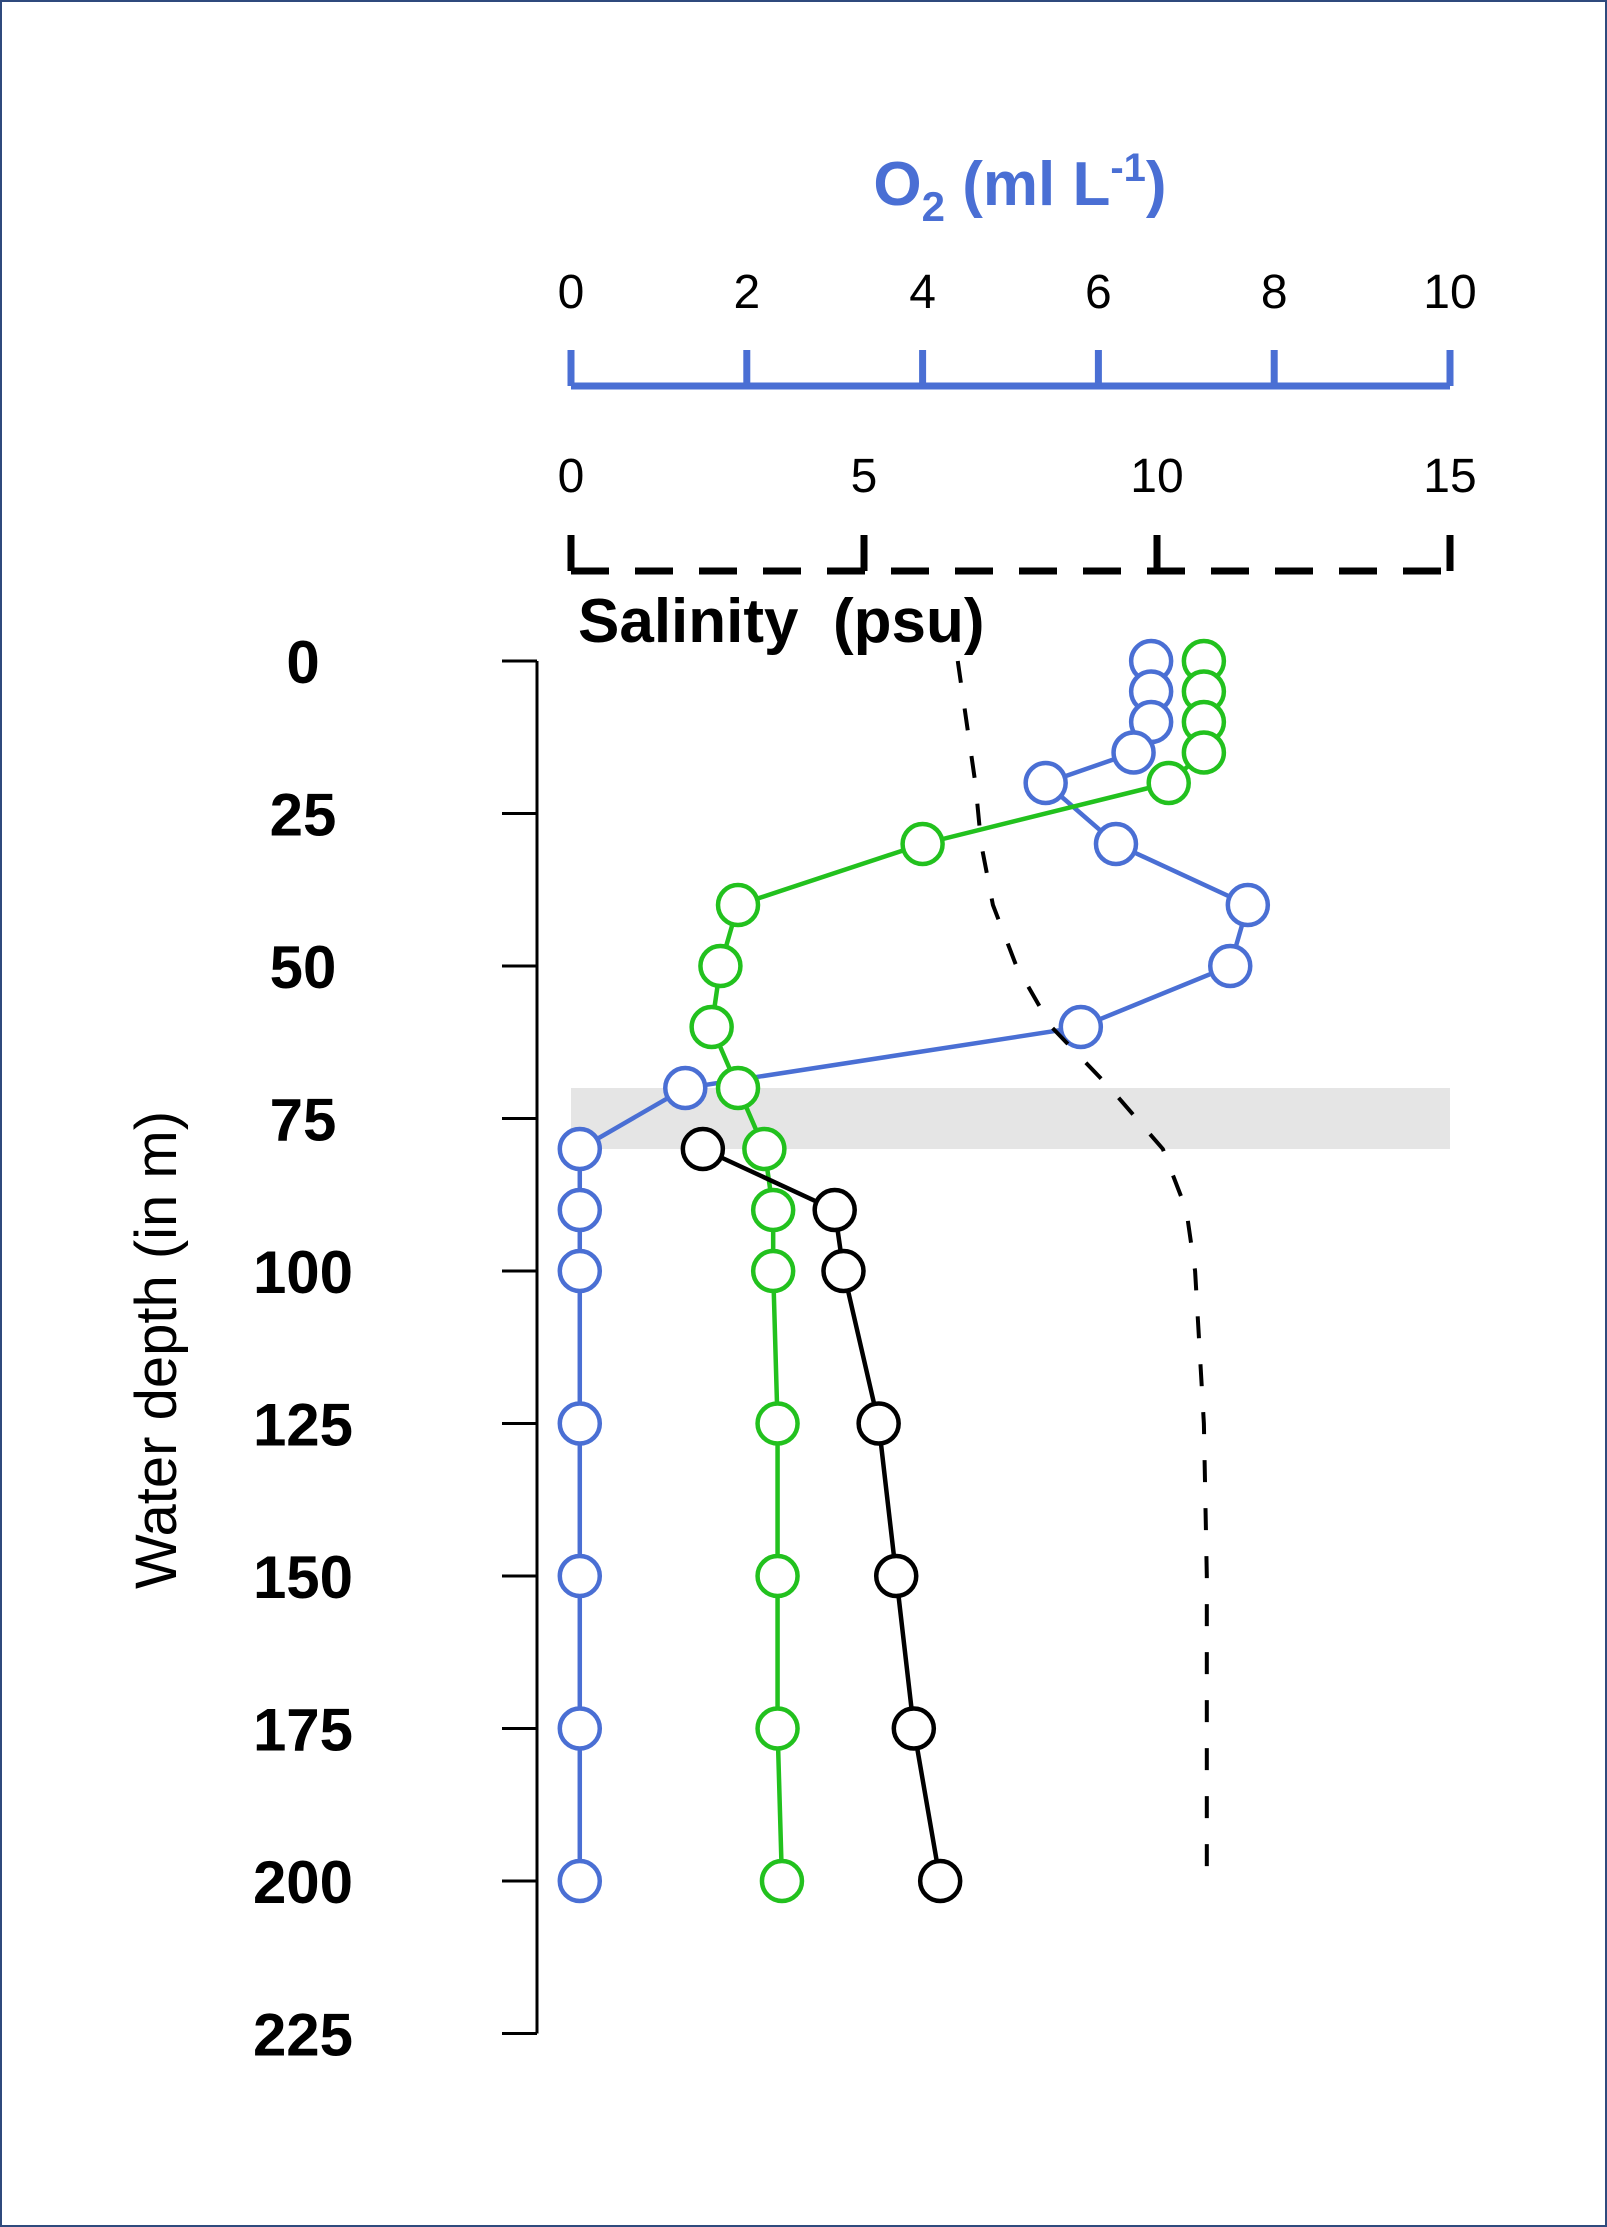 The image size is (1607, 2227). I want to click on o2-tick-label: 6, so click(1098, 292).